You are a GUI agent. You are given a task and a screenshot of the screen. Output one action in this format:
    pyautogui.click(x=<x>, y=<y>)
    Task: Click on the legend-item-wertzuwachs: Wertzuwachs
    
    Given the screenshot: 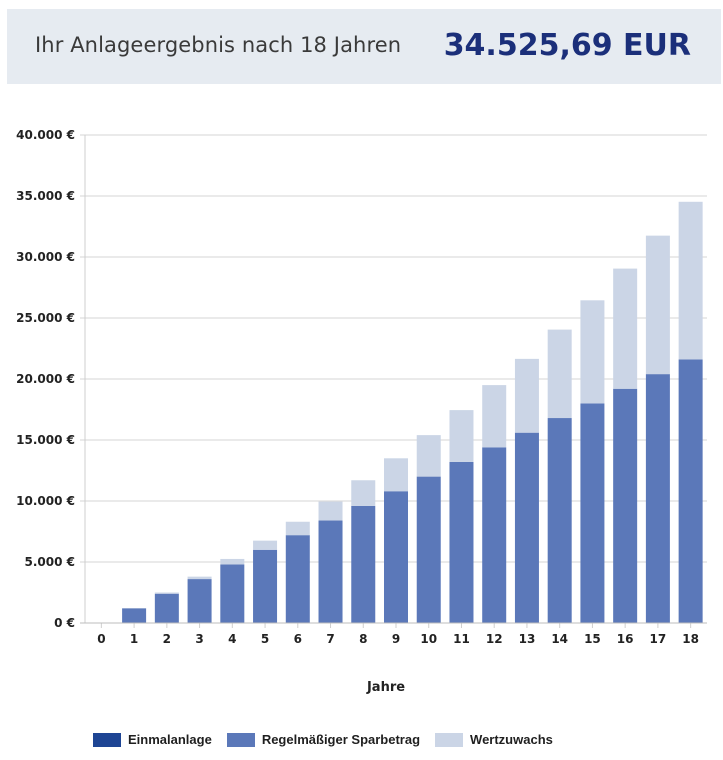 What is the action you would take?
    pyautogui.click(x=494, y=739)
    